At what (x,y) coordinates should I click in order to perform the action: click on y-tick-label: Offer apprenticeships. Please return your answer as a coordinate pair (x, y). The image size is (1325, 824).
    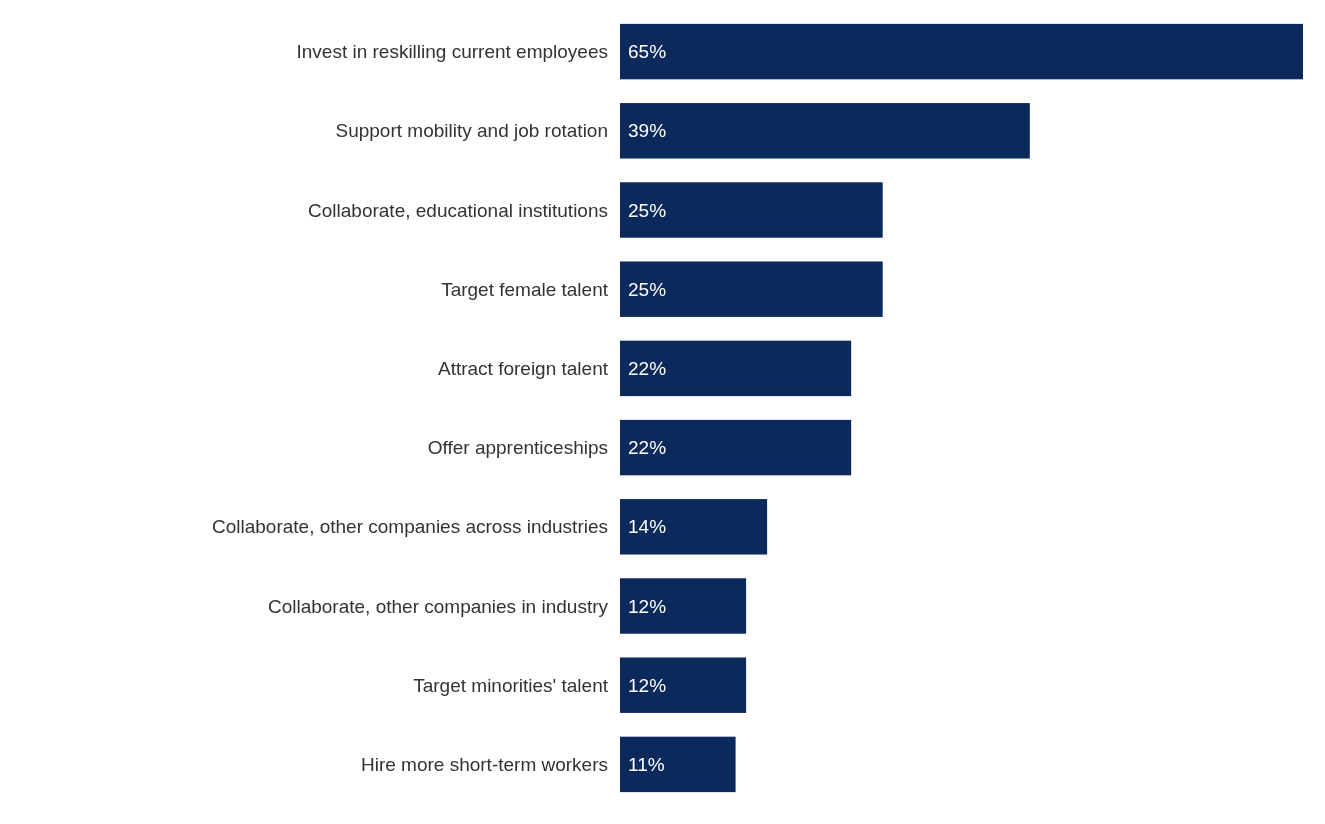
    Looking at the image, I should click on (517, 448).